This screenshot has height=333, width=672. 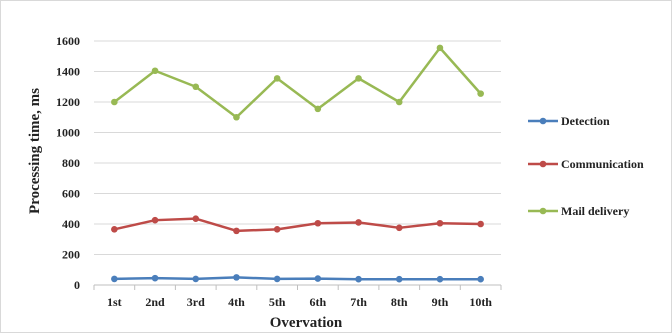 I want to click on legend-label: Communication, so click(x=602, y=164).